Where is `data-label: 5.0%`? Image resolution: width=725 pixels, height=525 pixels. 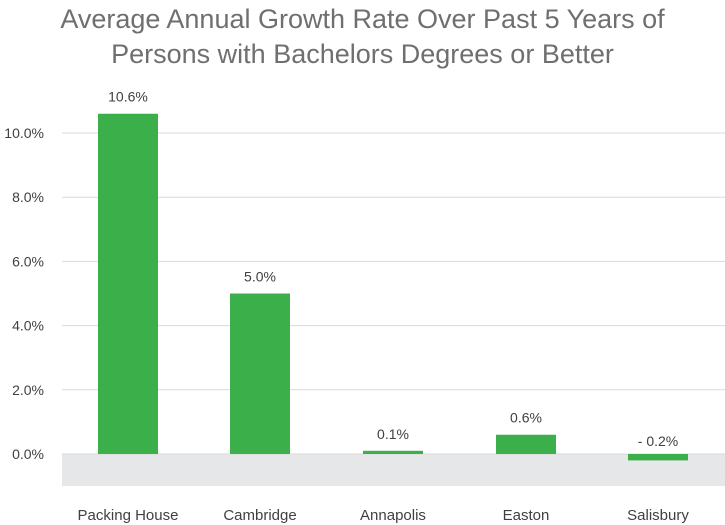
data-label: 5.0% is located at coordinates (260, 277).